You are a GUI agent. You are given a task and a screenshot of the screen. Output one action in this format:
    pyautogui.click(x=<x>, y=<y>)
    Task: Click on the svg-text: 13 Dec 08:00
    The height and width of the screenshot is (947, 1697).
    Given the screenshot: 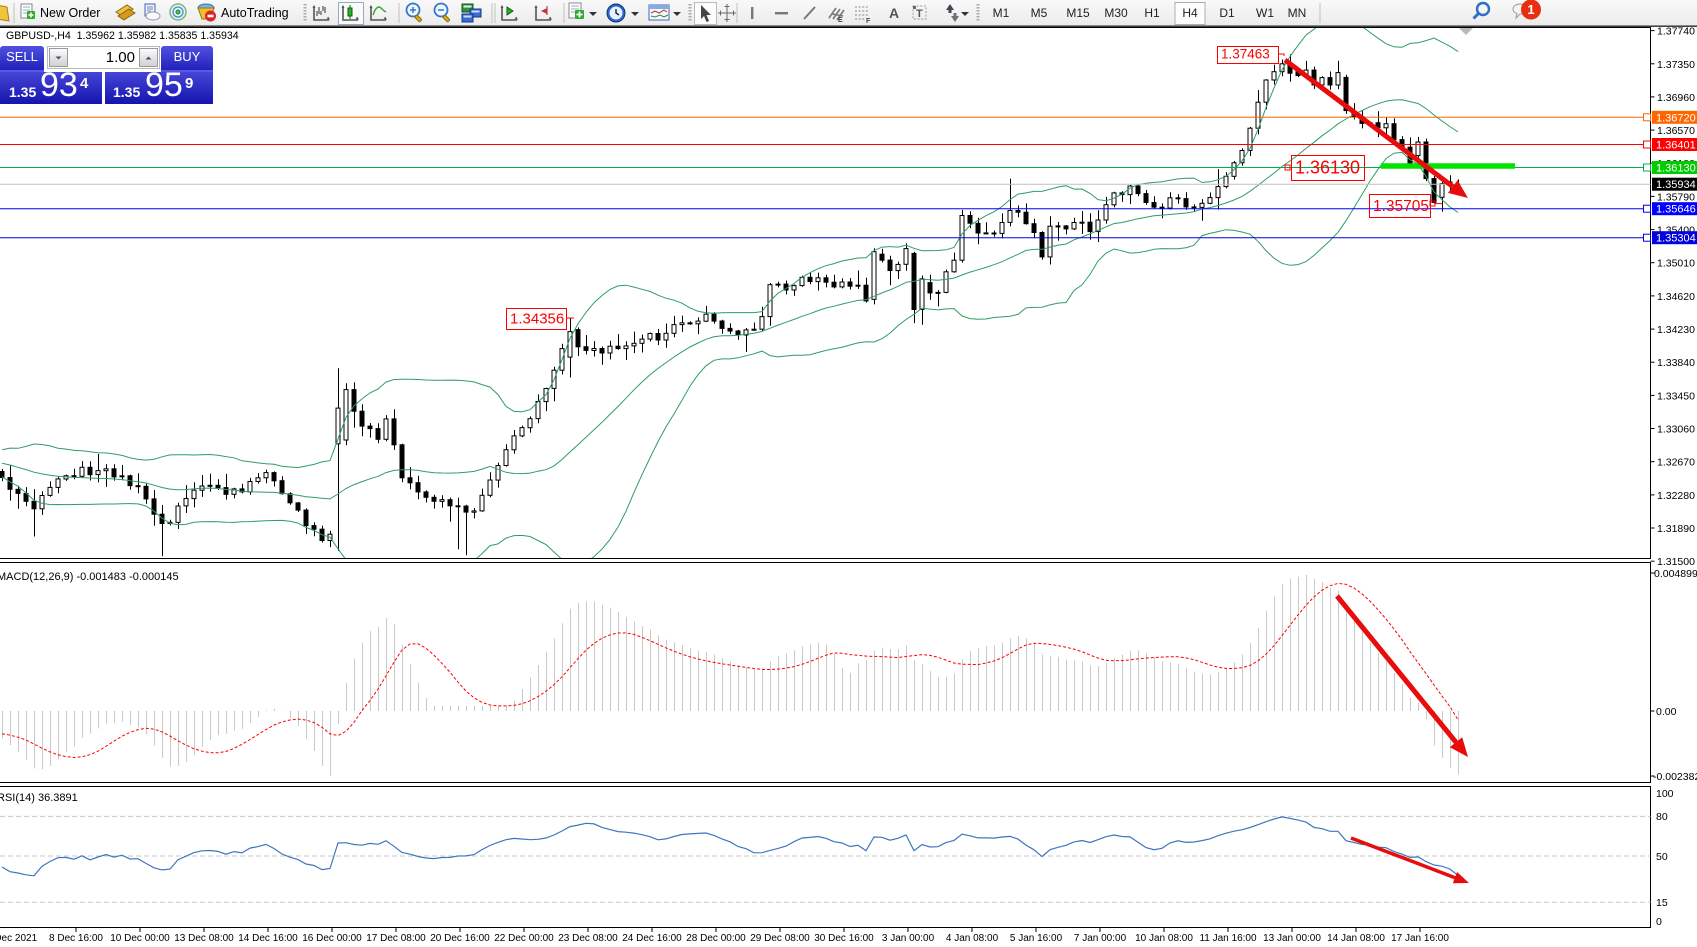 What is the action you would take?
    pyautogui.click(x=204, y=938)
    